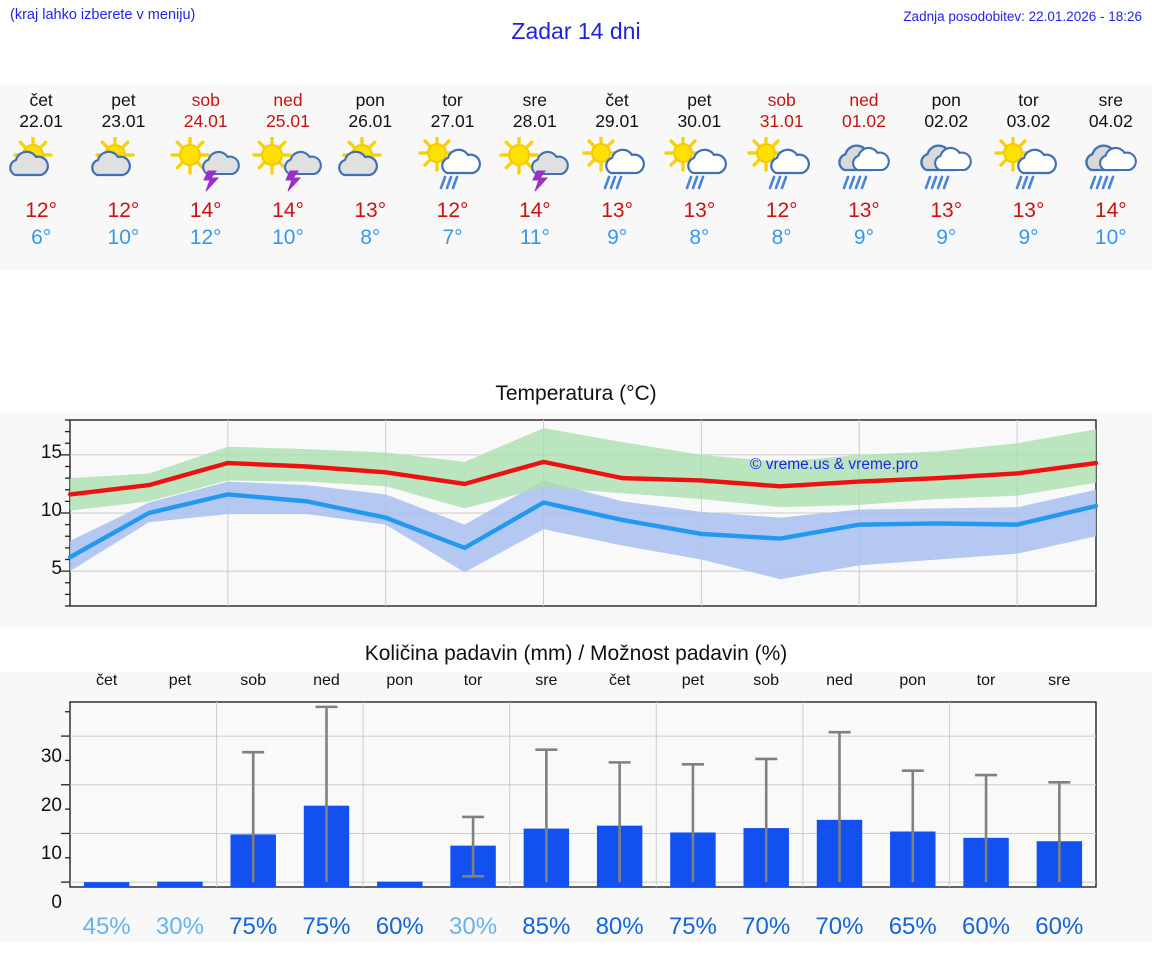  I want to click on precipitation-y-tick-label: 0, so click(56, 903).